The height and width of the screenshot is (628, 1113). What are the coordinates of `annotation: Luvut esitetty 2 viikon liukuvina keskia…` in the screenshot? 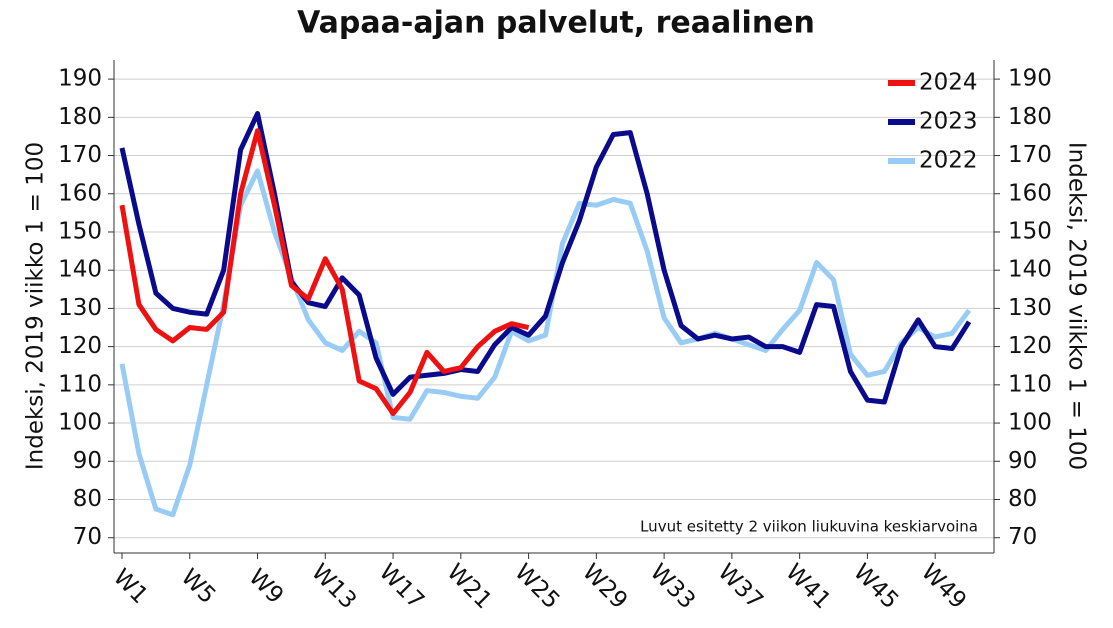 It's located at (809, 527).